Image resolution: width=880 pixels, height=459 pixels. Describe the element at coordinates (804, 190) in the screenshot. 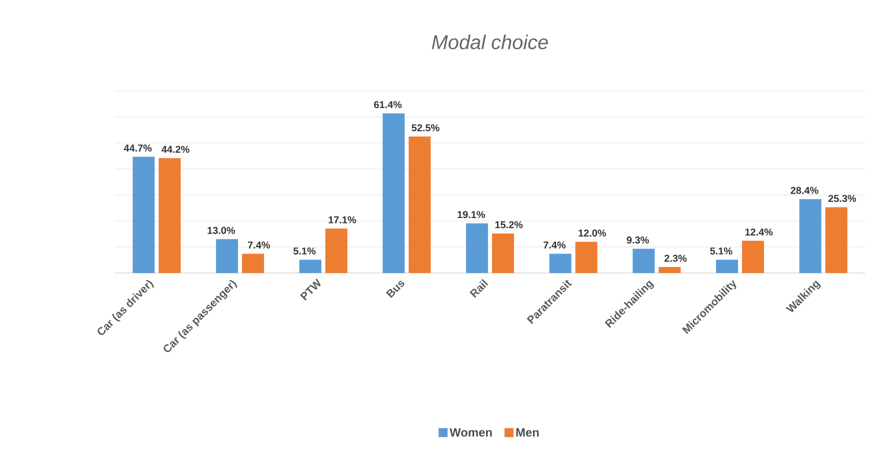

I see `data-label: 28.4%` at that location.